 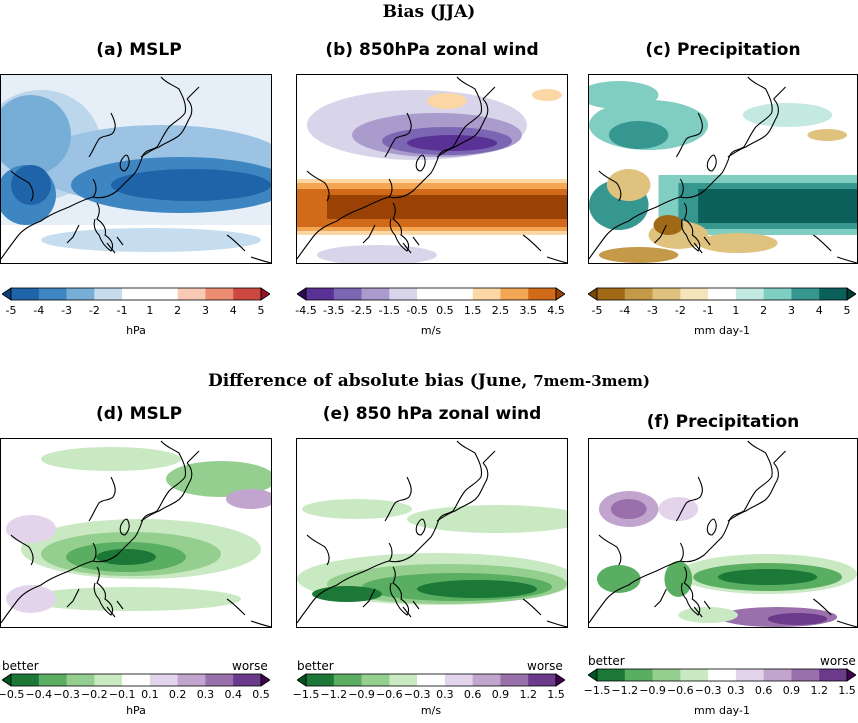 I want to click on tick-label: 3, so click(x=791, y=310).